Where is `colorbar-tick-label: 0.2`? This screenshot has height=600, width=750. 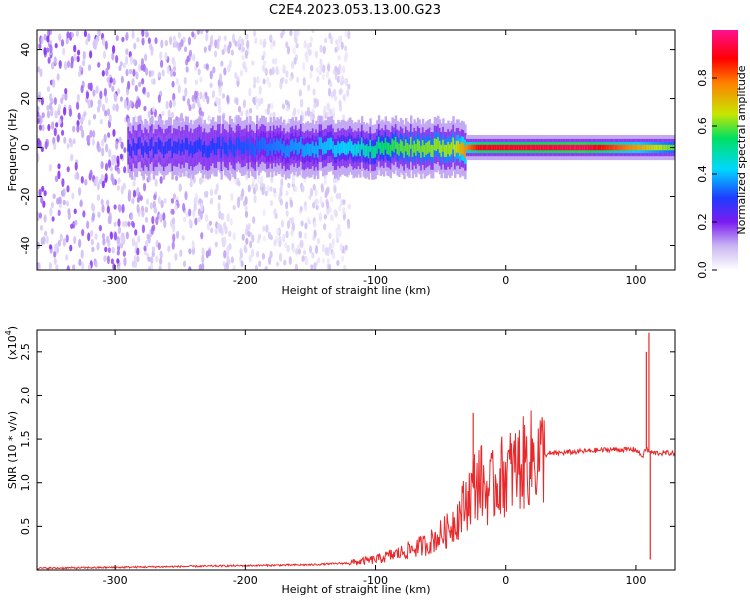 colorbar-tick-label: 0.2 is located at coordinates (702, 222).